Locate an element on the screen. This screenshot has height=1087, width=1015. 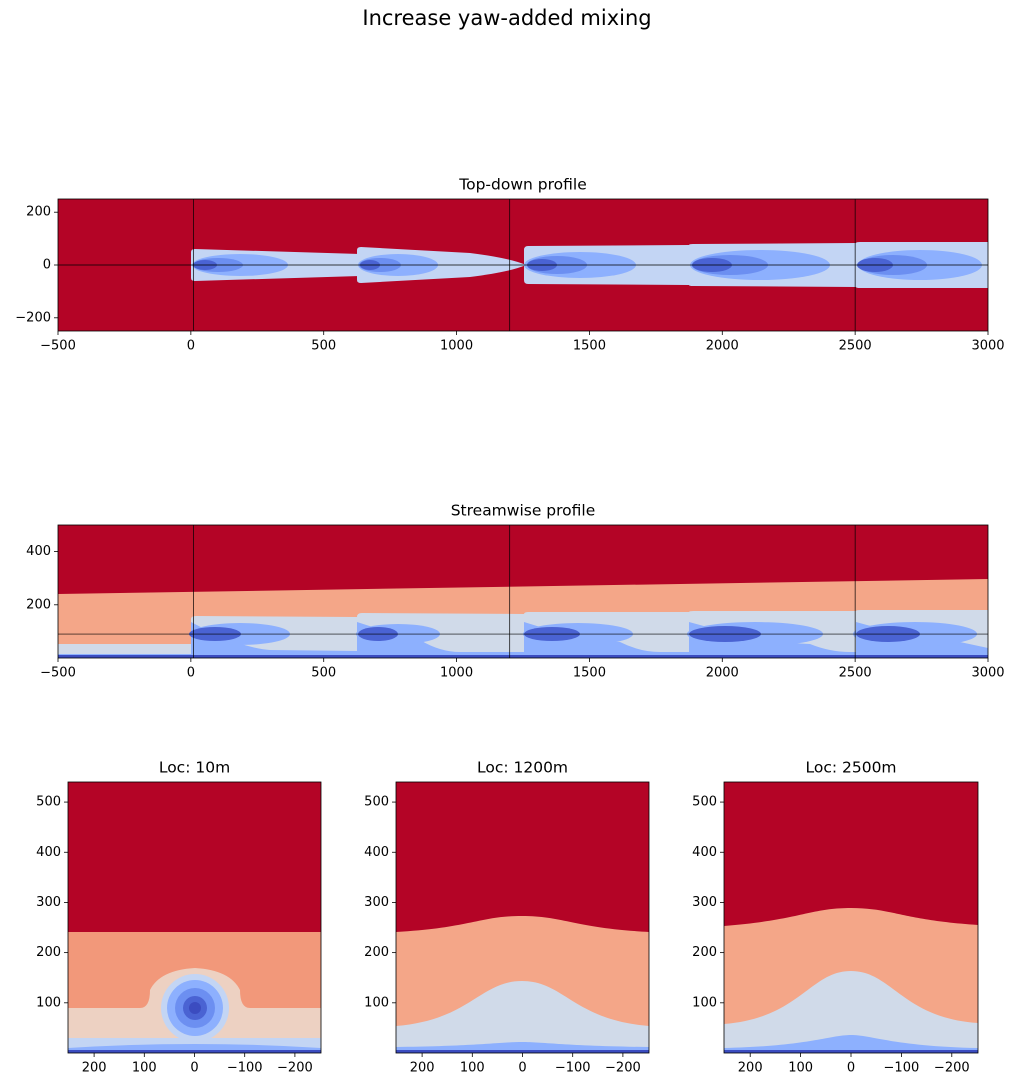
y-tick-label: −200 is located at coordinates (33, 317).